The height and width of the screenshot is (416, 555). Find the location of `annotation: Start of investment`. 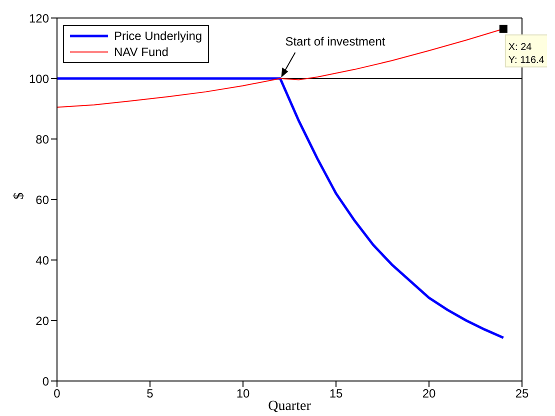

annotation: Start of investment is located at coordinates (335, 41).